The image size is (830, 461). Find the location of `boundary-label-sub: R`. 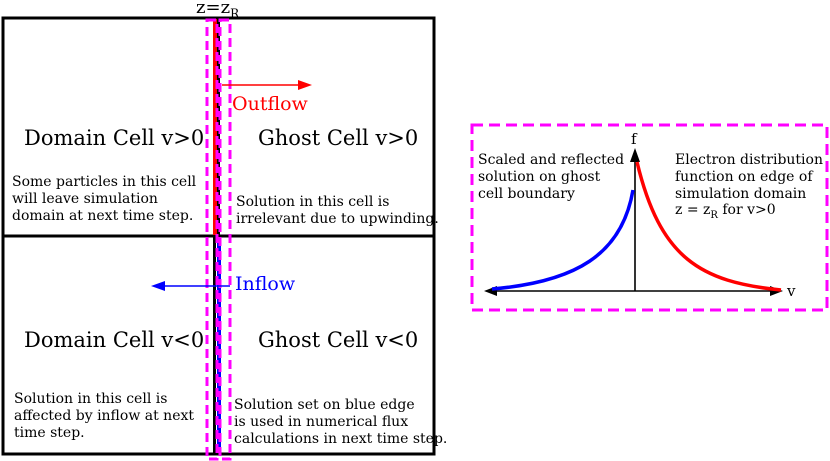

boundary-label-sub: R is located at coordinates (235, 13).